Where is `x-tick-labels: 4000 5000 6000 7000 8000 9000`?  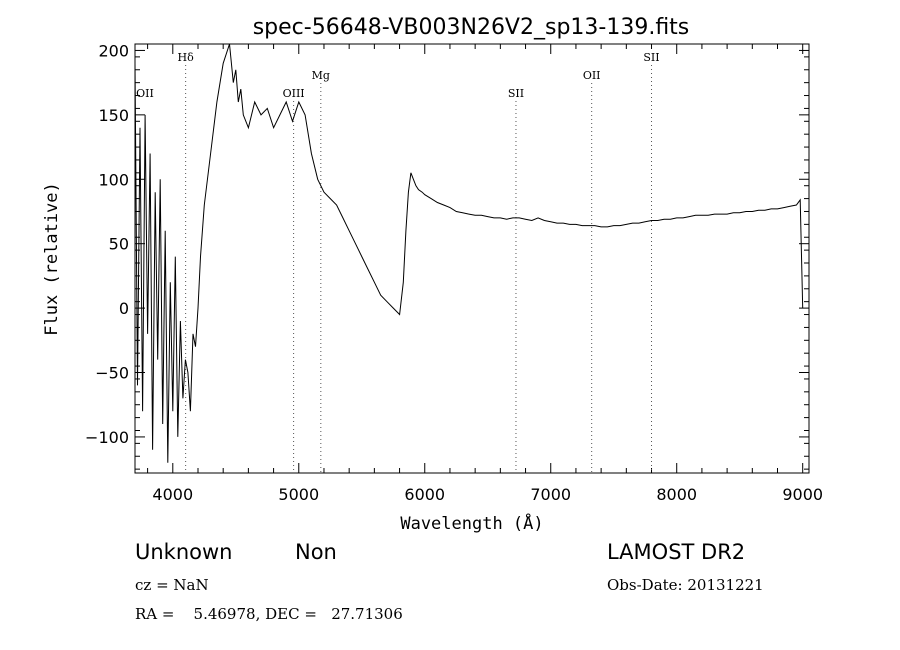 x-tick-labels: 4000 5000 6000 7000 8000 9000 is located at coordinates (487, 494).